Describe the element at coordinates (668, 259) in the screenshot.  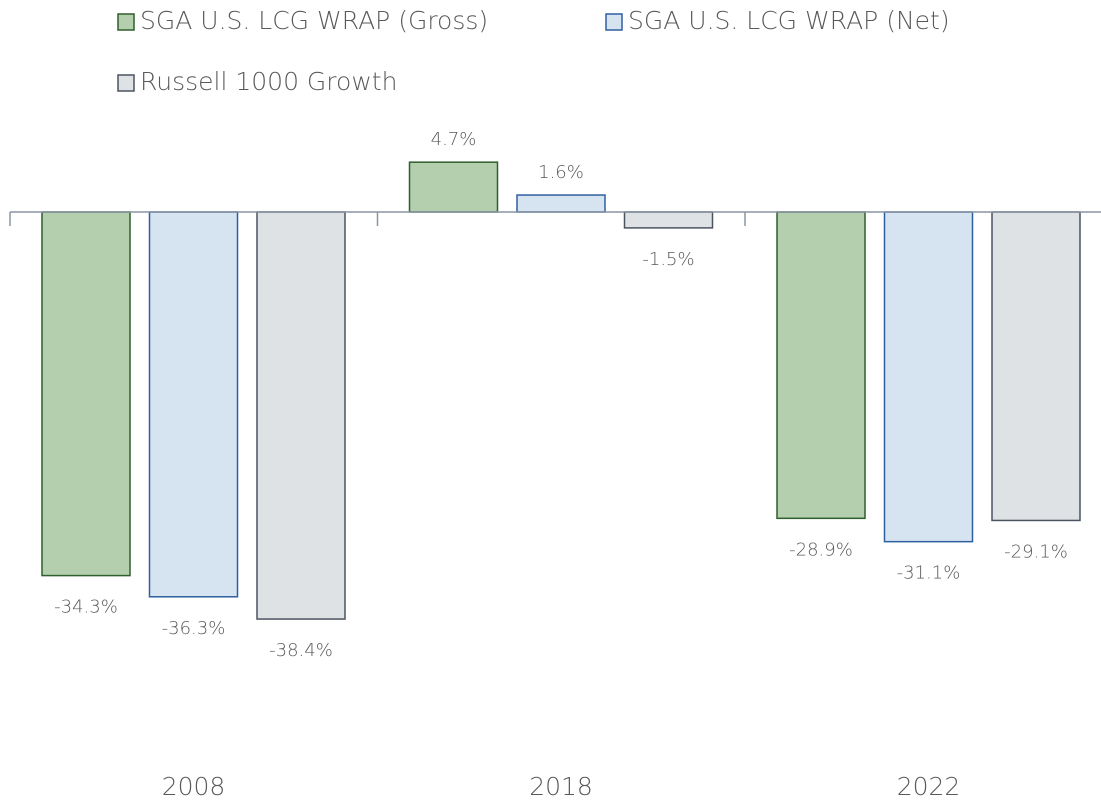
I see `data-label: -1.5%` at that location.